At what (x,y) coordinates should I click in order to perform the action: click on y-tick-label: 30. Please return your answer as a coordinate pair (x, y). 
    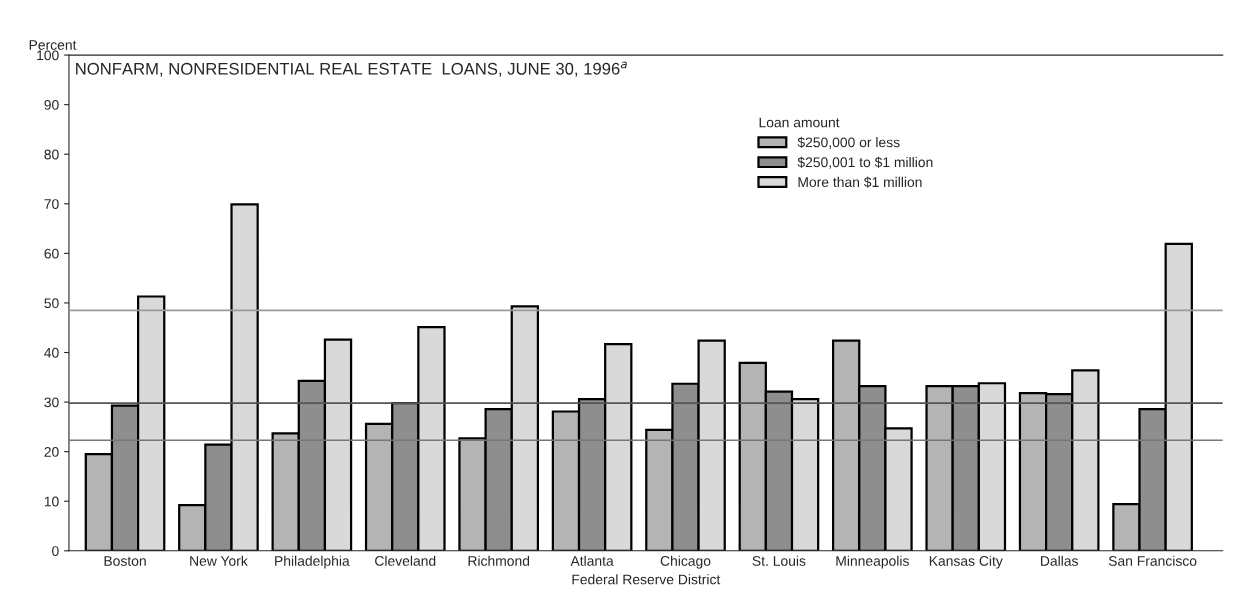
    Looking at the image, I should click on (51, 402).